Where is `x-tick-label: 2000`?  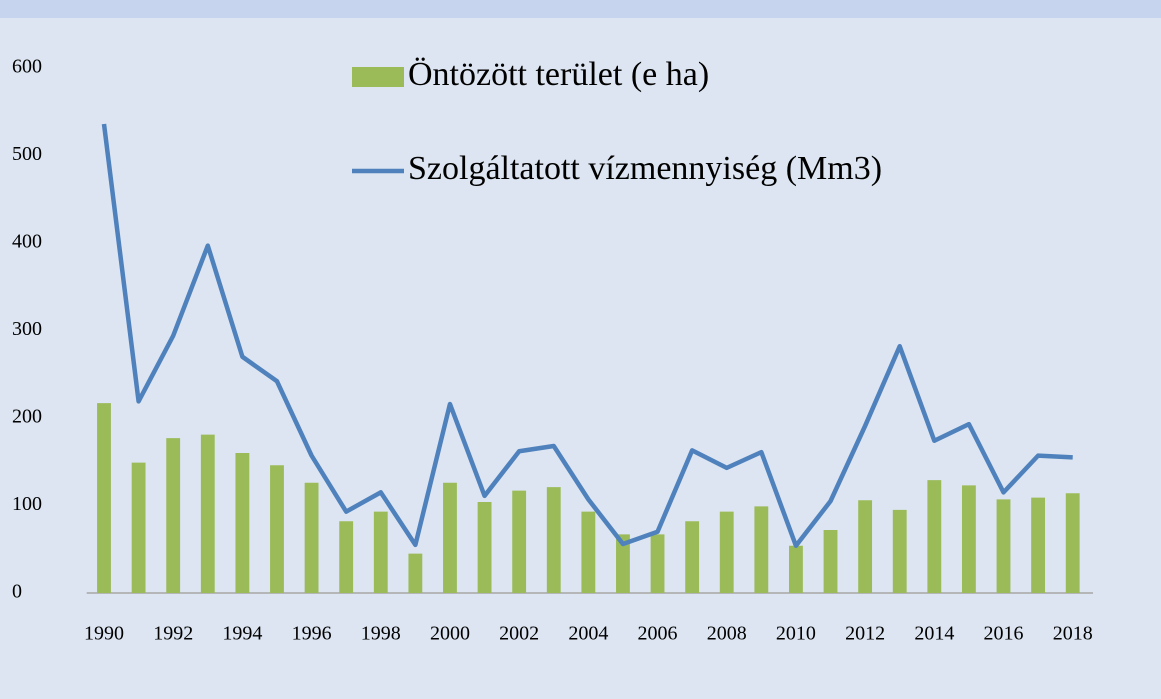 x-tick-label: 2000 is located at coordinates (450, 634).